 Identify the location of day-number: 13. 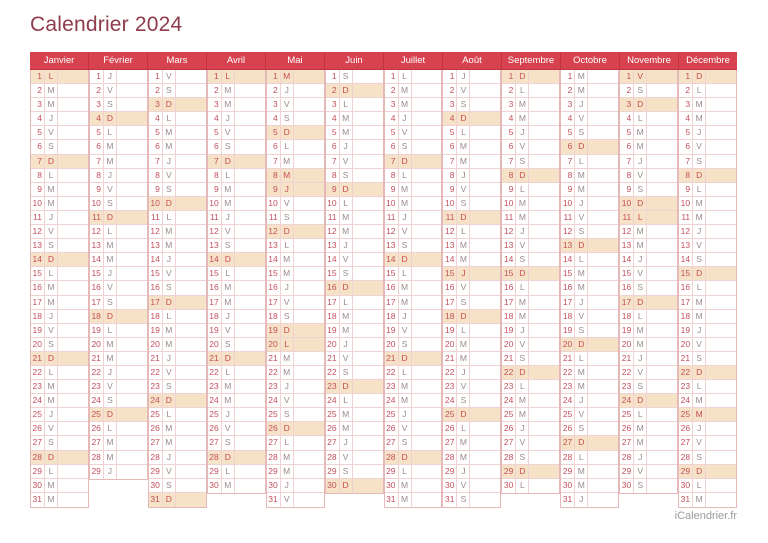
(215, 246).